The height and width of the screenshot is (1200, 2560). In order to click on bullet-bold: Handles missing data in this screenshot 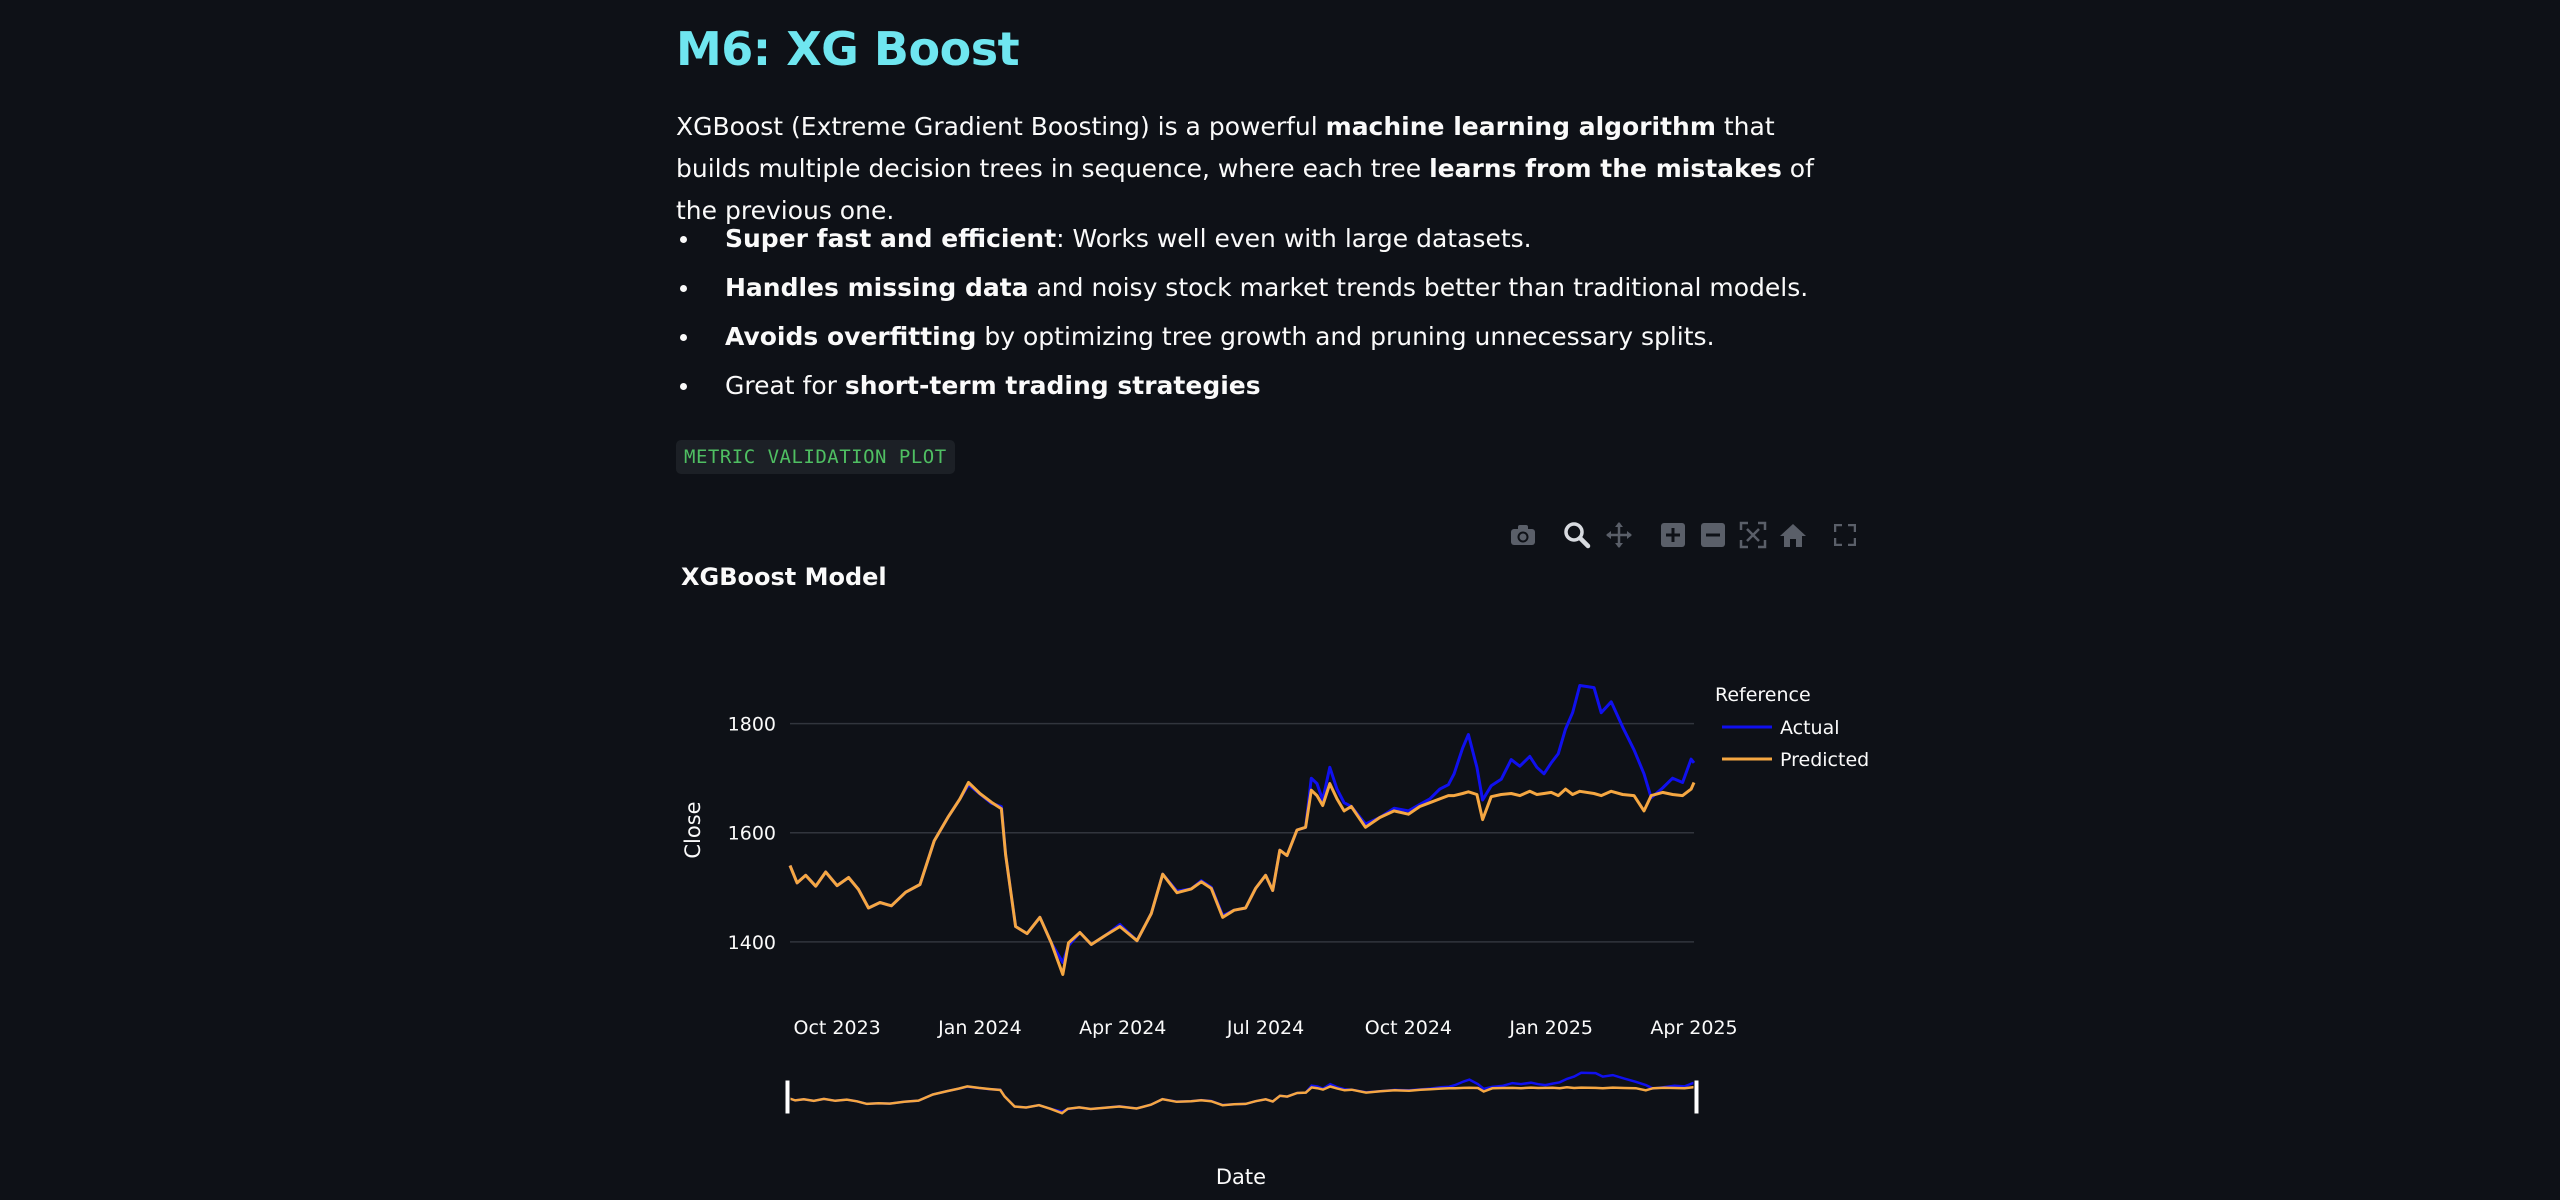, I will do `click(877, 287)`.